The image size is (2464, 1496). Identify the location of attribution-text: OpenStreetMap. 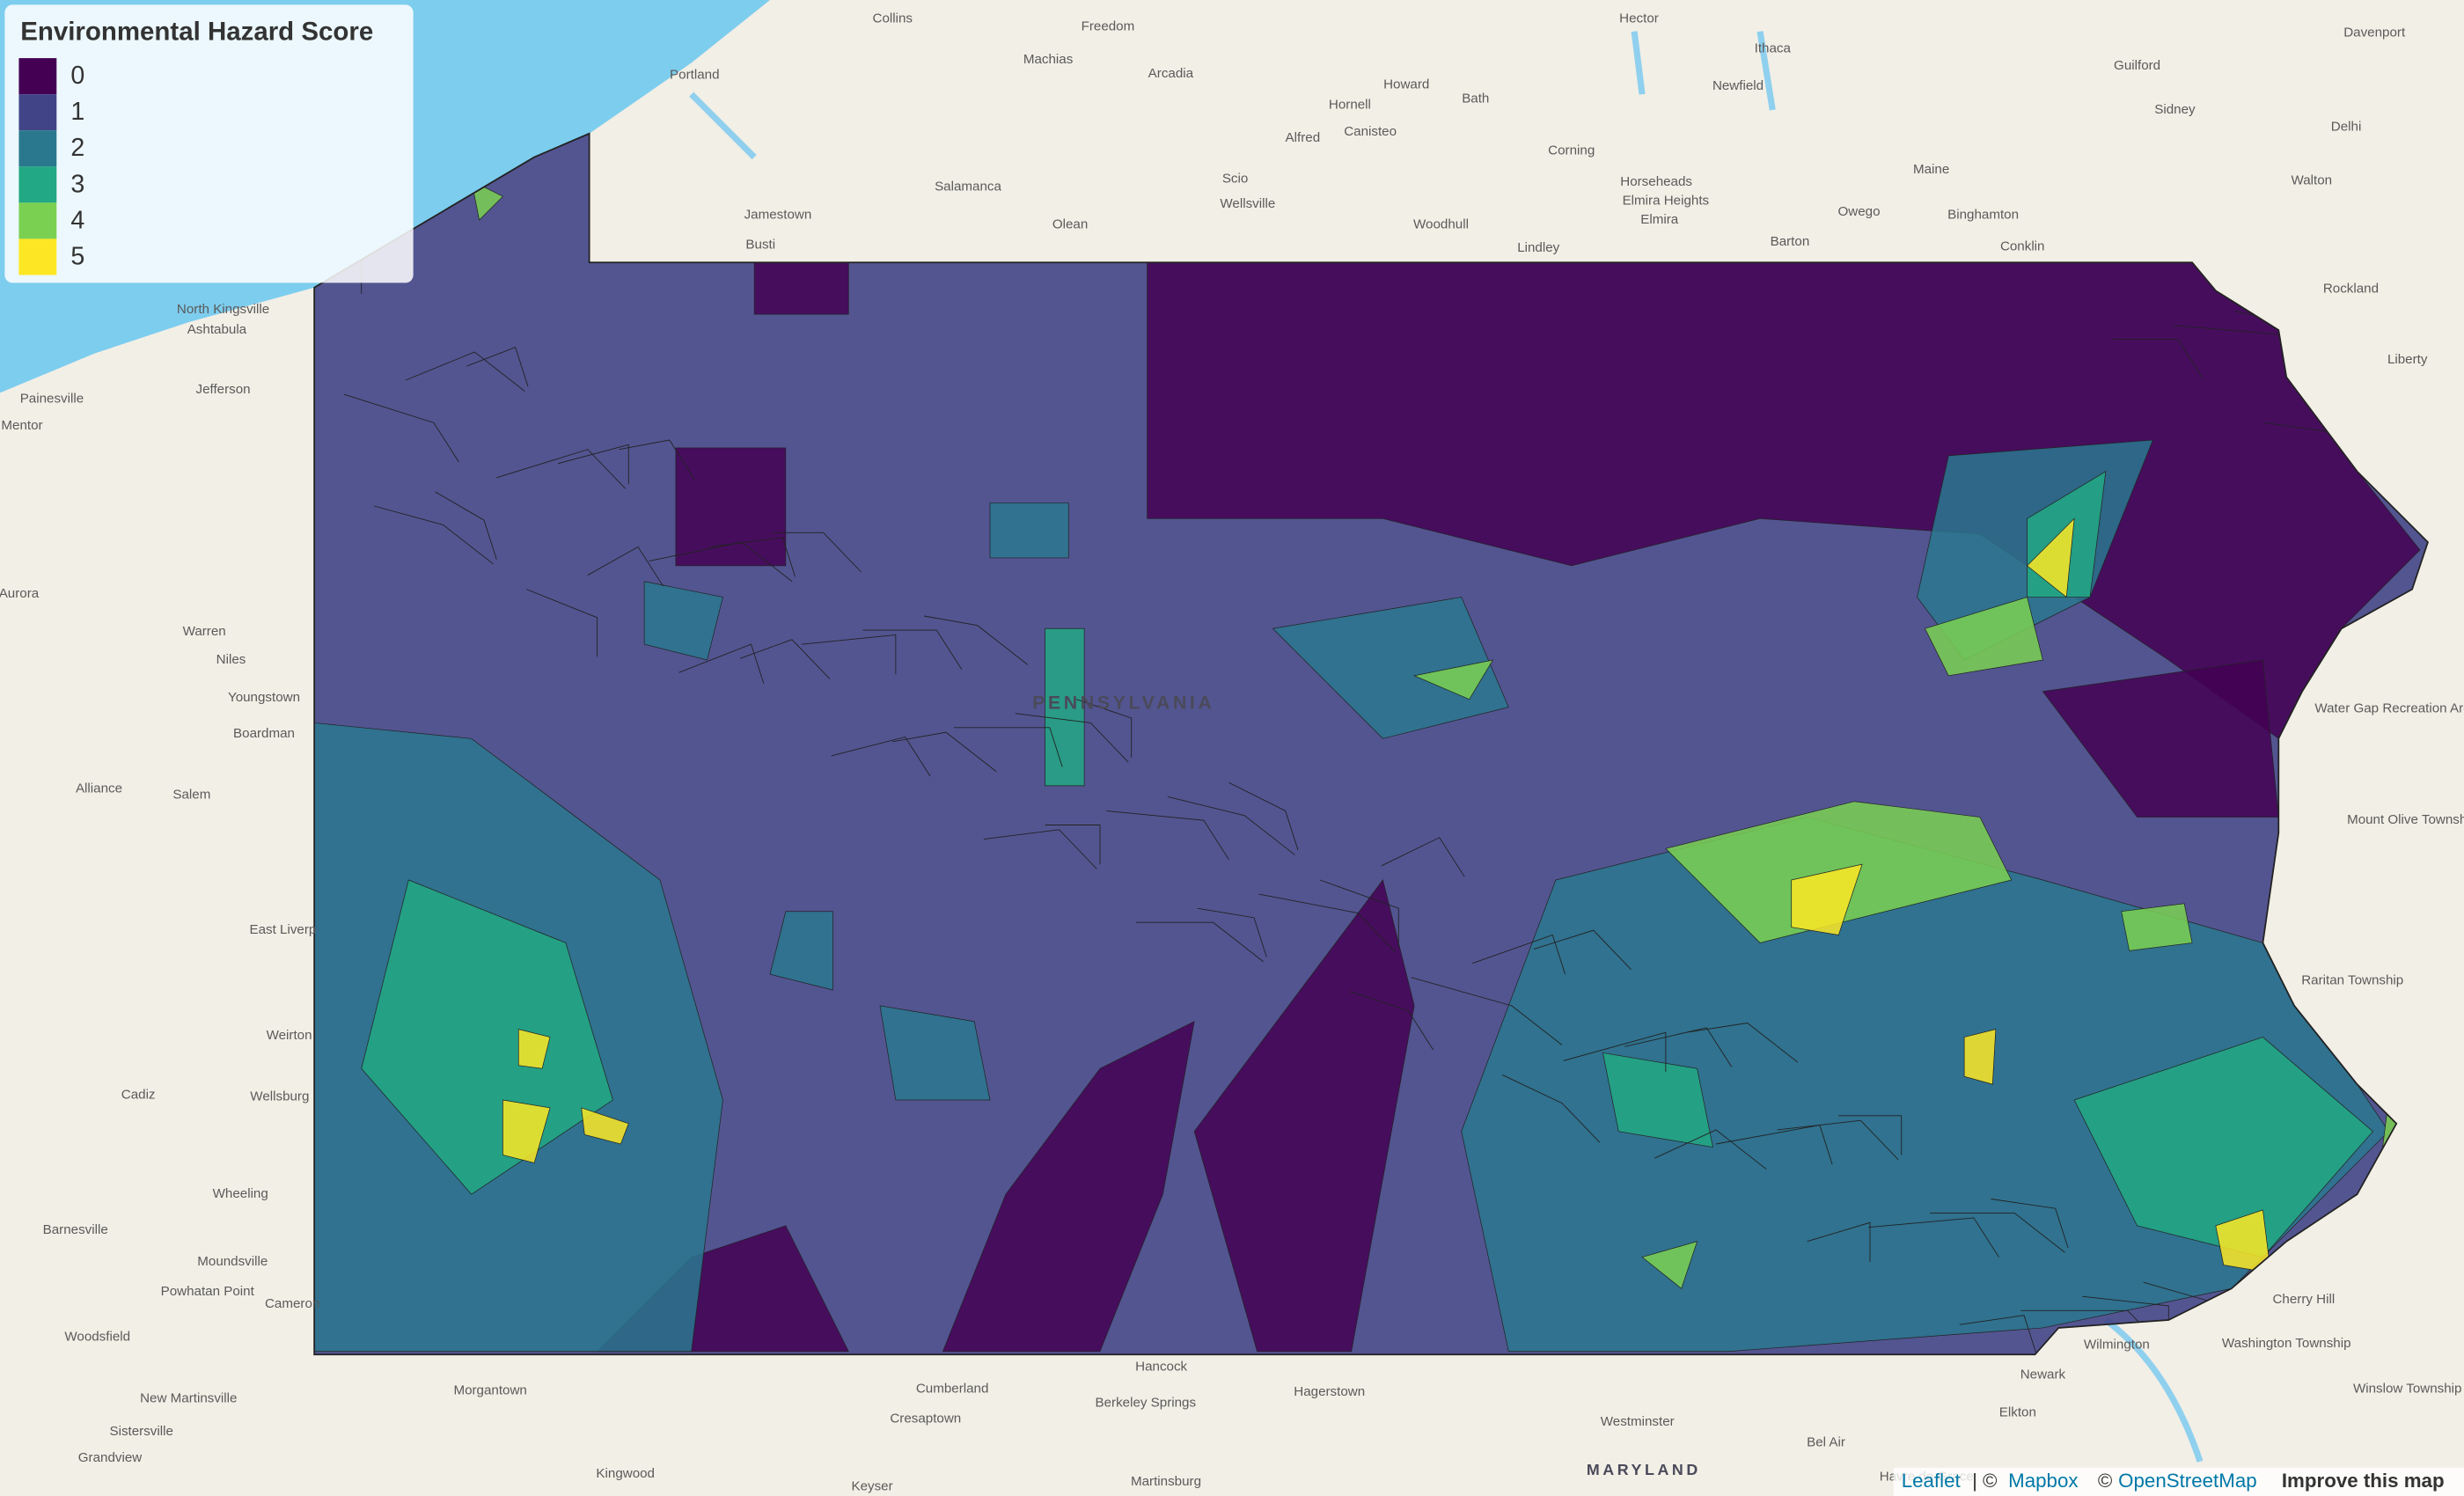
(2188, 1481).